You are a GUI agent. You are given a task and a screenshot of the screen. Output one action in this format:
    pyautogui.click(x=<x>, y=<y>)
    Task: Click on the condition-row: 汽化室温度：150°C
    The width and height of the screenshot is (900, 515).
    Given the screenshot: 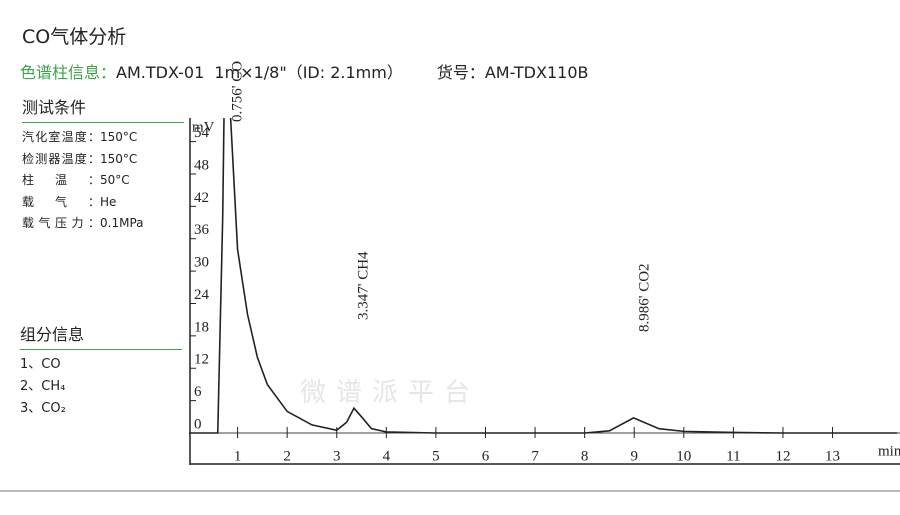 What is the action you would take?
    pyautogui.click(x=83, y=138)
    